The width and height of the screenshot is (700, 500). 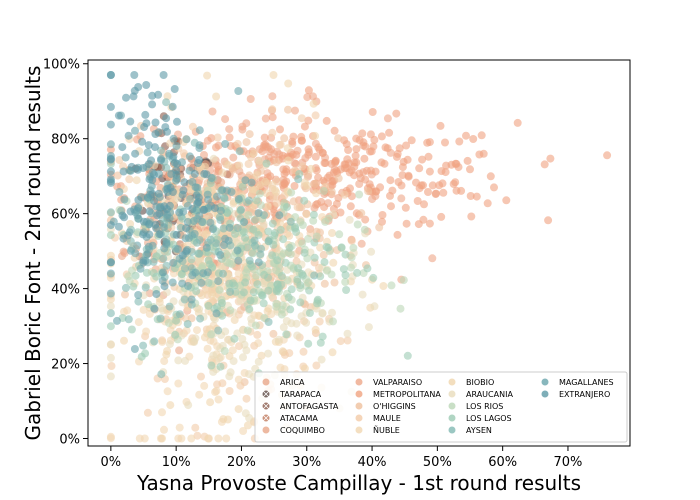 I want to click on legend-item: ANTOFAGASTA, so click(x=300, y=406).